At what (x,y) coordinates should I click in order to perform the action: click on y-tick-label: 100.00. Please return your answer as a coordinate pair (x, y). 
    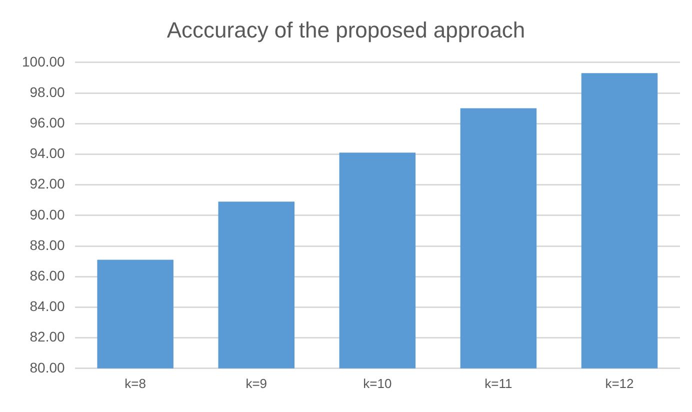
    Looking at the image, I should click on (44, 61).